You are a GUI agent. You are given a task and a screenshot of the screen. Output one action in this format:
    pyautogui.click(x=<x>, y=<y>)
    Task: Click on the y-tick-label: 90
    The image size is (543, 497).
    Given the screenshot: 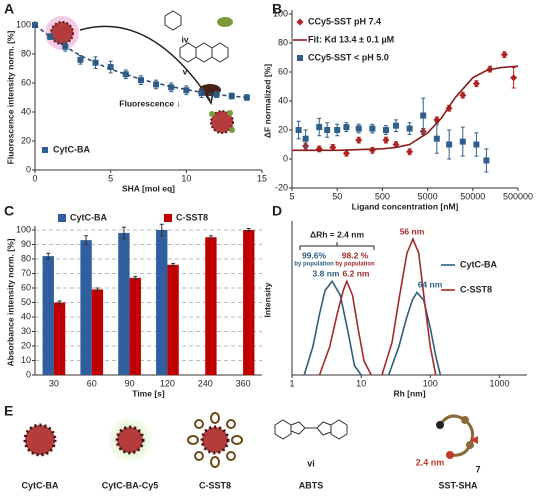 What is the action you would take?
    pyautogui.click(x=26, y=244)
    